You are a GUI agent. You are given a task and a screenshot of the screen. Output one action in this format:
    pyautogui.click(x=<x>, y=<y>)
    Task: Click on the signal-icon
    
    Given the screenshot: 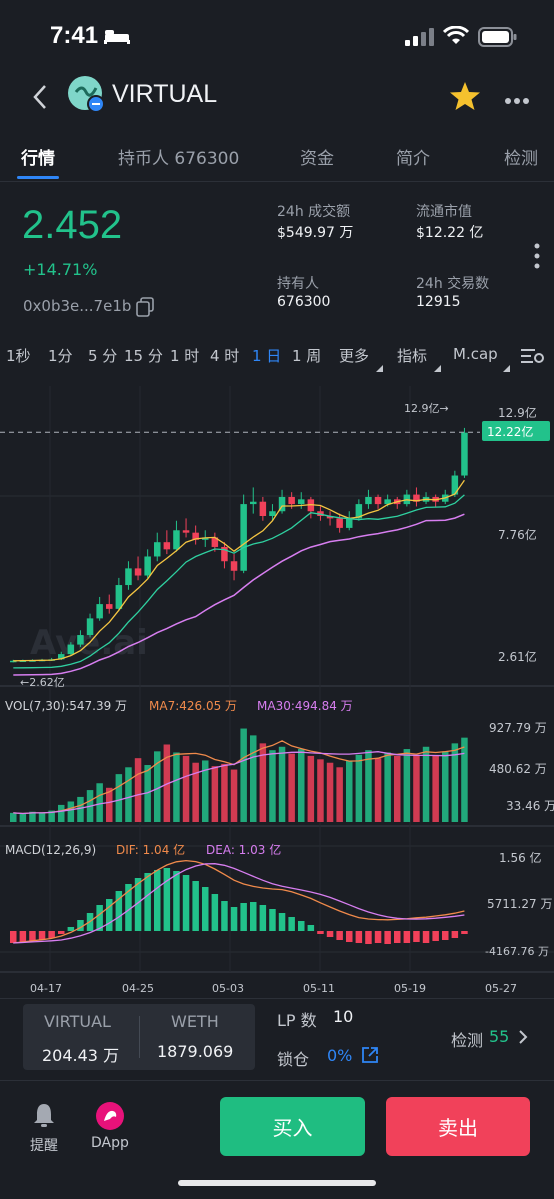 What is the action you would take?
    pyautogui.click(x=420, y=39)
    